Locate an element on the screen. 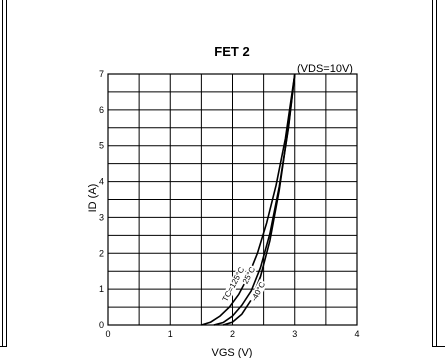 This screenshot has width=445, height=358. y-tick-label: 5 is located at coordinates (101, 146).